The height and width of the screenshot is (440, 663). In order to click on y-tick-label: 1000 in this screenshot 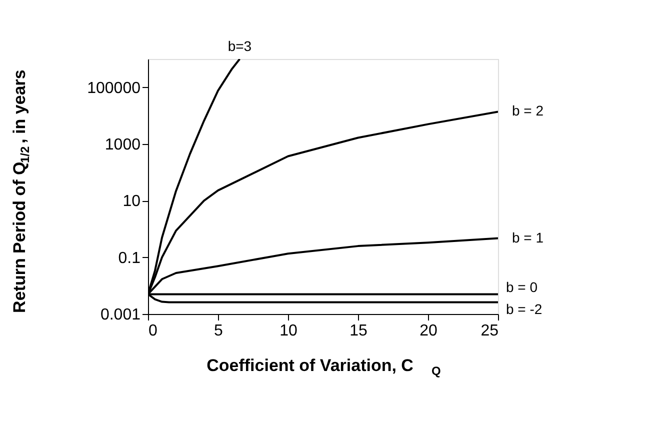, I will do `click(122, 145)`.